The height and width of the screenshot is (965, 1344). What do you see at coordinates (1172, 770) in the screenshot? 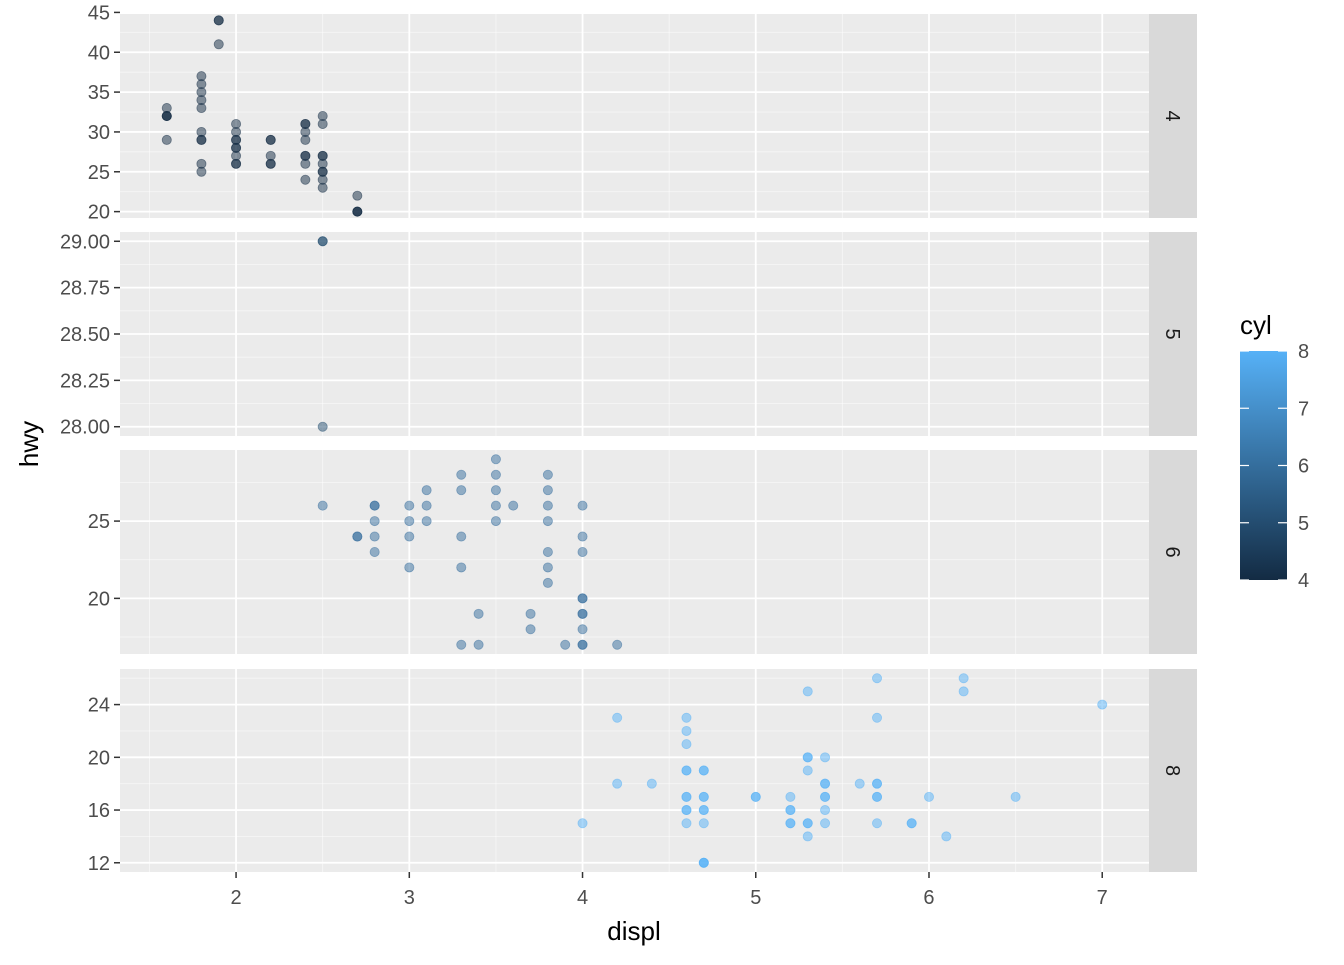
I see `facet-strip-label: 8` at bounding box center [1172, 770].